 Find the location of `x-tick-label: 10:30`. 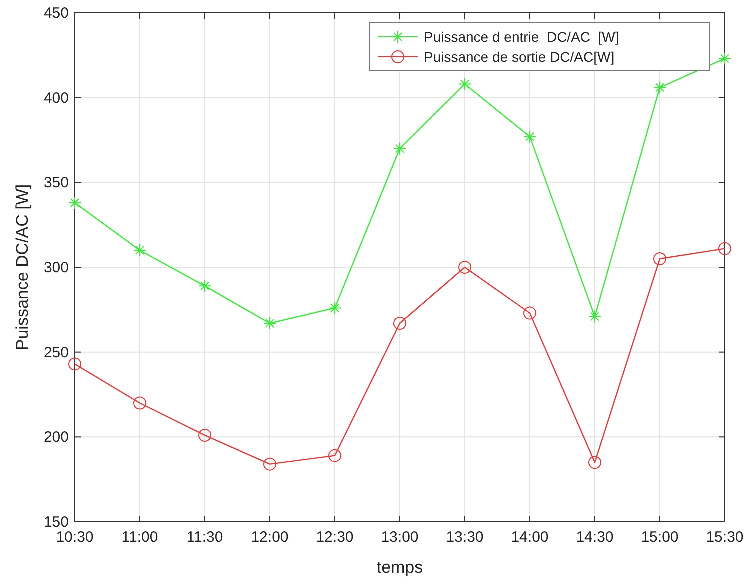

x-tick-label: 10:30 is located at coordinates (75, 537).